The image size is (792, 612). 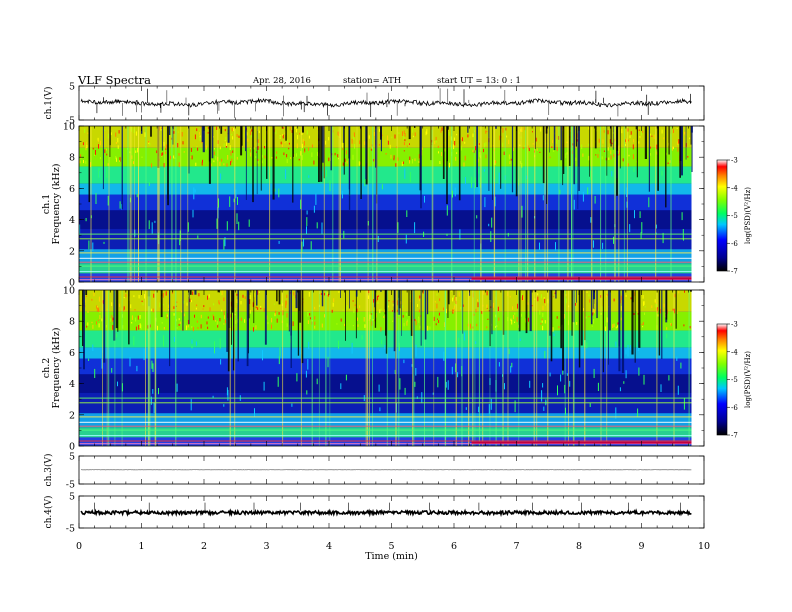 I want to click on ch2-spec-narrowband-line, so click(x=385, y=436).